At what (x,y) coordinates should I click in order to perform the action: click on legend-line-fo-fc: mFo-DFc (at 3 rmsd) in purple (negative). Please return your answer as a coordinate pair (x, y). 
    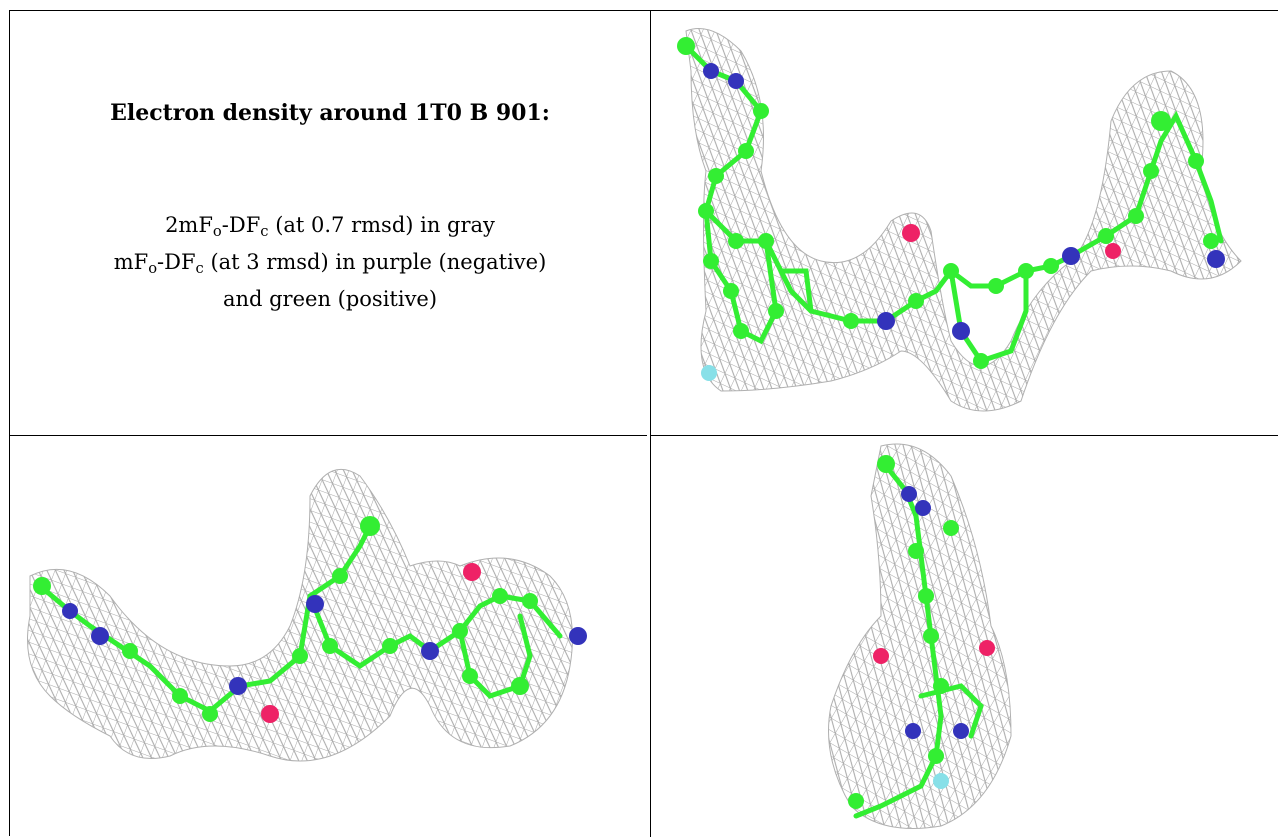
    Looking at the image, I should click on (330, 265).